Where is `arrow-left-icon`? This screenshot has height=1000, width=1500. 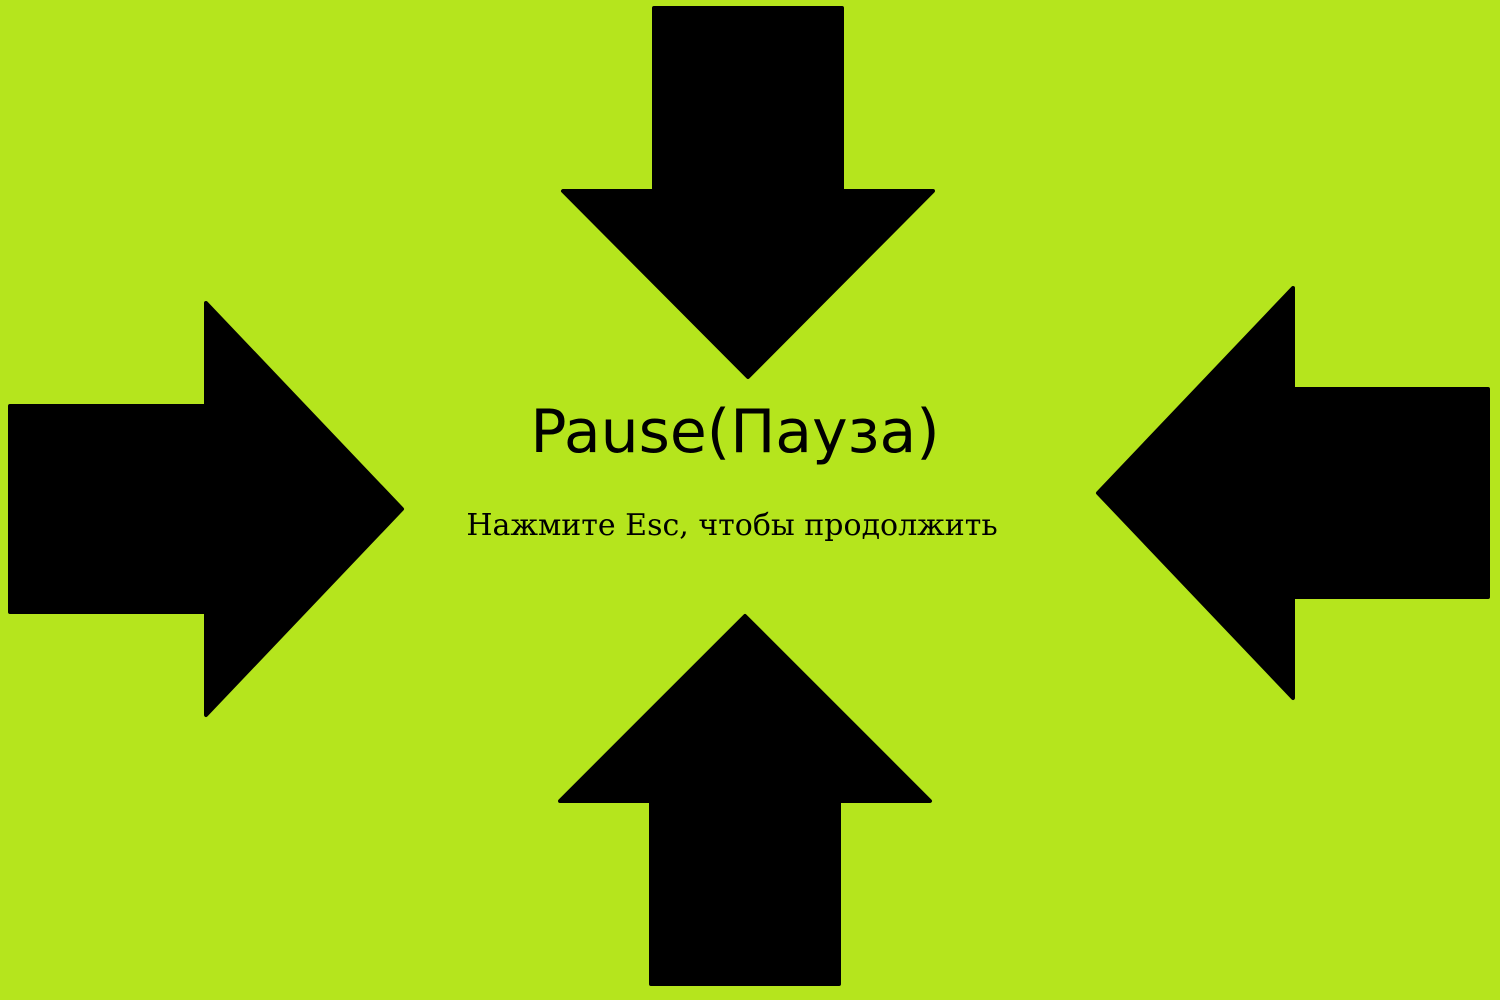
arrow-left-icon is located at coordinates (1293, 493).